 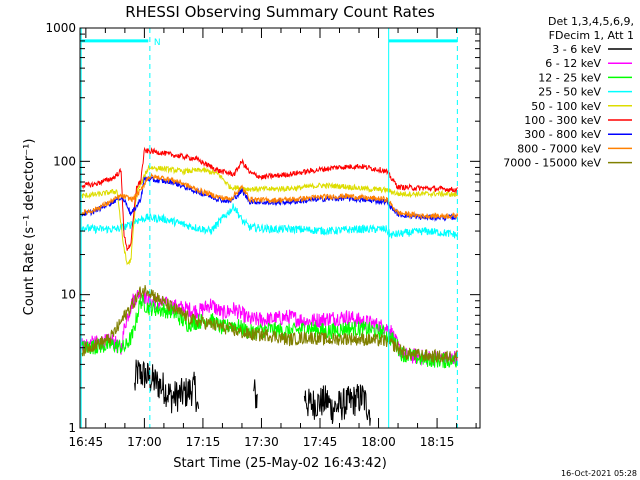 What do you see at coordinates (29, 227) in the screenshot?
I see `y-axis-label: Count Rate (s⁻¹ detector⁻¹)` at bounding box center [29, 227].